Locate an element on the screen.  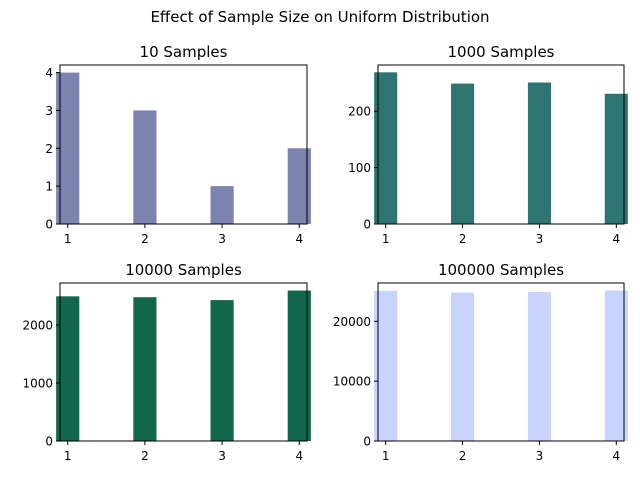
y-tick-label: 2000 is located at coordinates (37, 326).